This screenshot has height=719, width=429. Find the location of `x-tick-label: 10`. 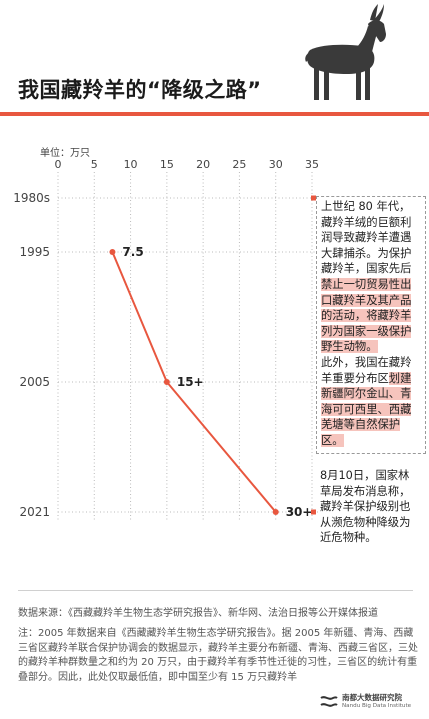

x-tick-label: 10 is located at coordinates (131, 164).